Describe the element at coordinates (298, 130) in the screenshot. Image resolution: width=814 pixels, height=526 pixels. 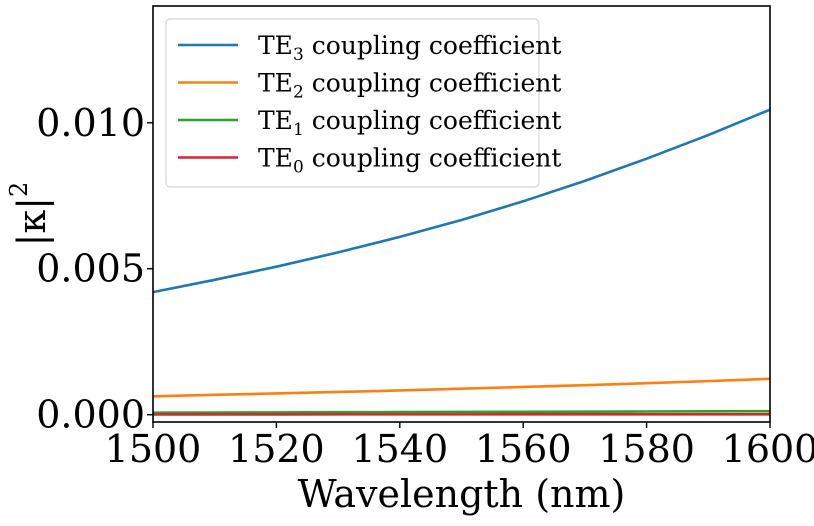
I see `legend-label-subscript: 1` at that location.